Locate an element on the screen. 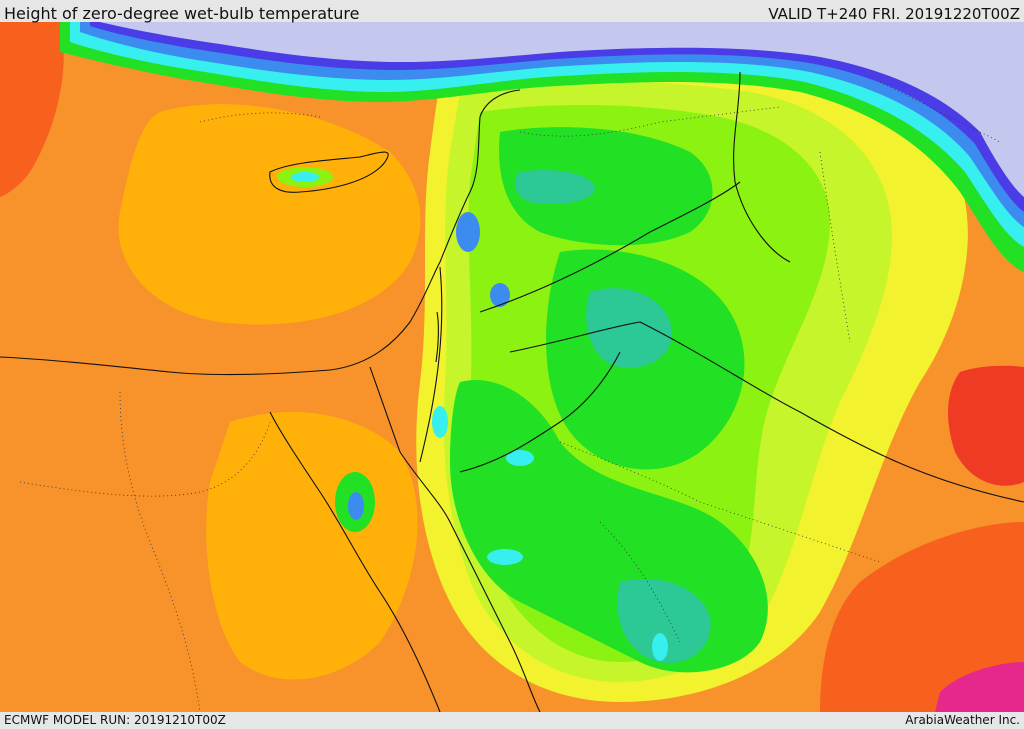  field-sinai-core is located at coordinates (356, 506).